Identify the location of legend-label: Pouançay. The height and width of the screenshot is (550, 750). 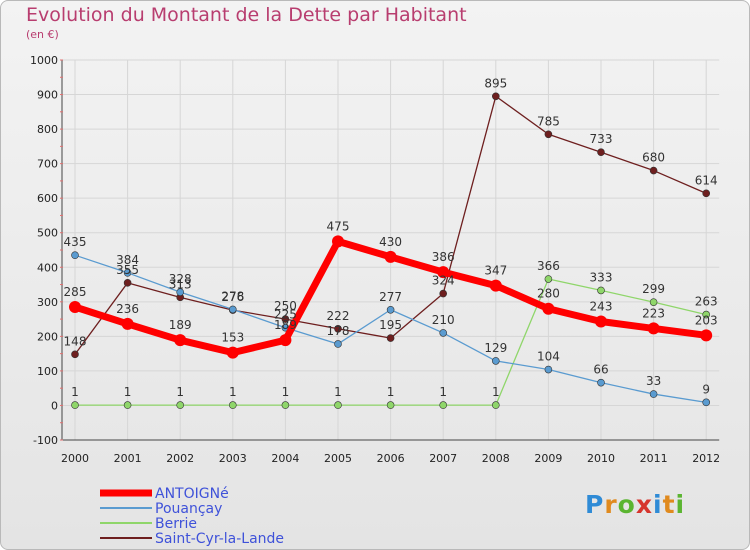
(188, 509).